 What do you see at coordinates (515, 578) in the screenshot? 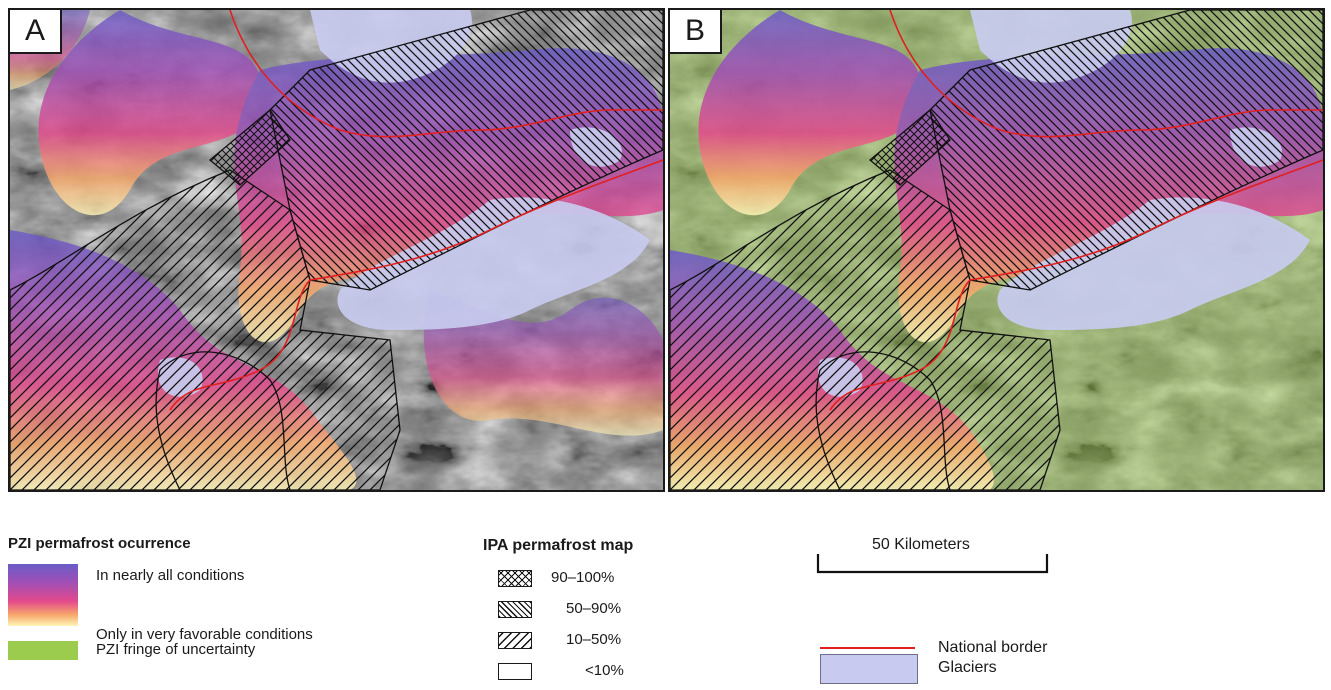
I see `ipa-90-100-swatch` at bounding box center [515, 578].